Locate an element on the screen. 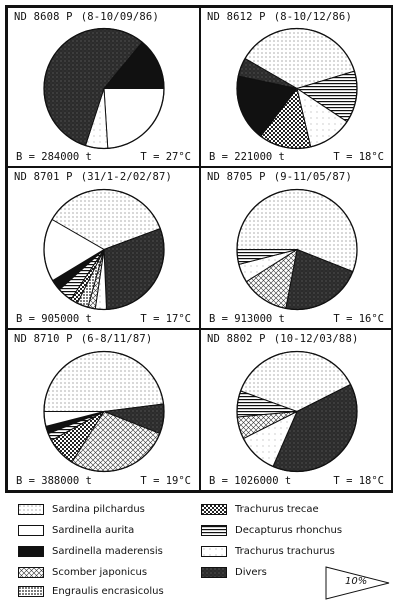 The image size is (400, 609). survey-id: ND 8701 P is located at coordinates (43, 177).